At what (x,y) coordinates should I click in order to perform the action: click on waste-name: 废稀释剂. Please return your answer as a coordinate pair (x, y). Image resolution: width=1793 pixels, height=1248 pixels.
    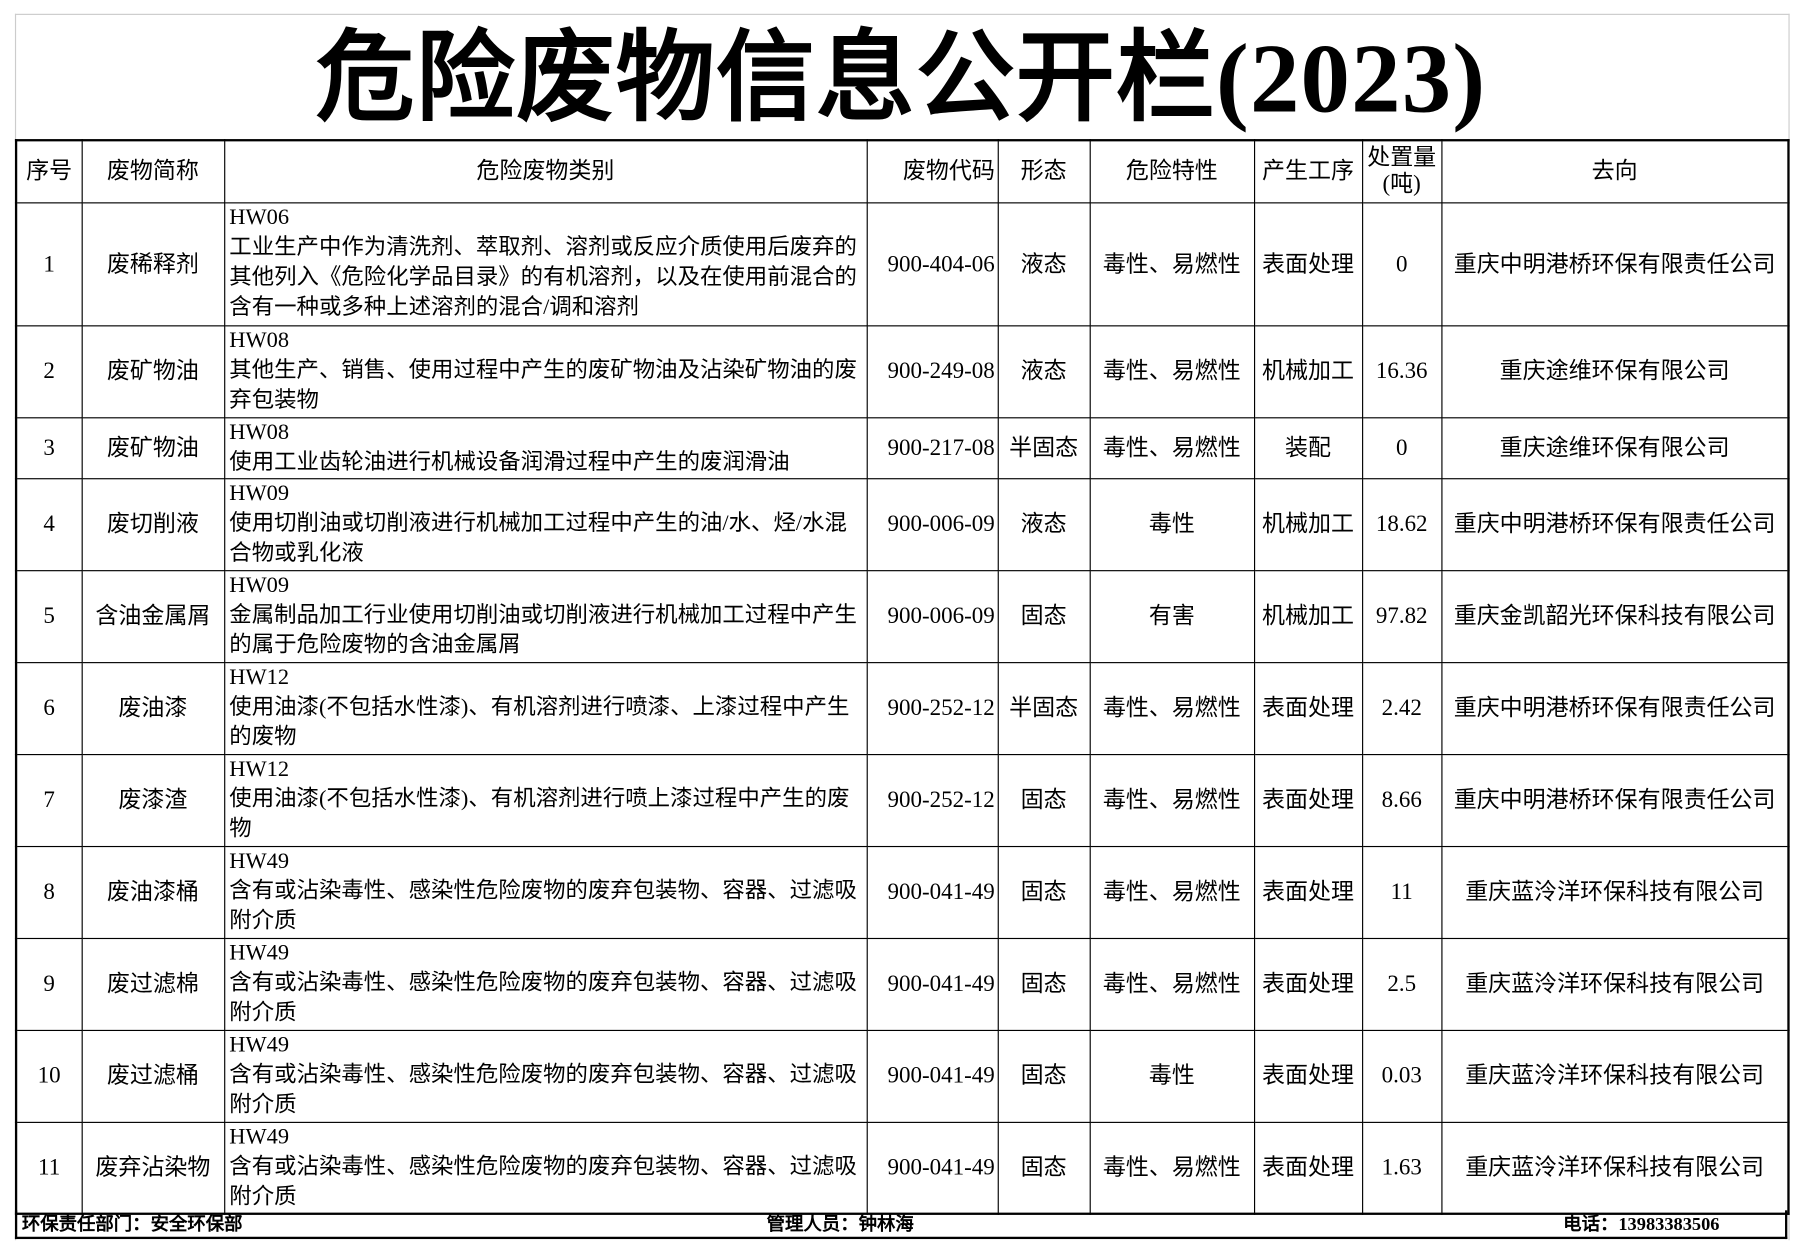
    Looking at the image, I should click on (153, 263).